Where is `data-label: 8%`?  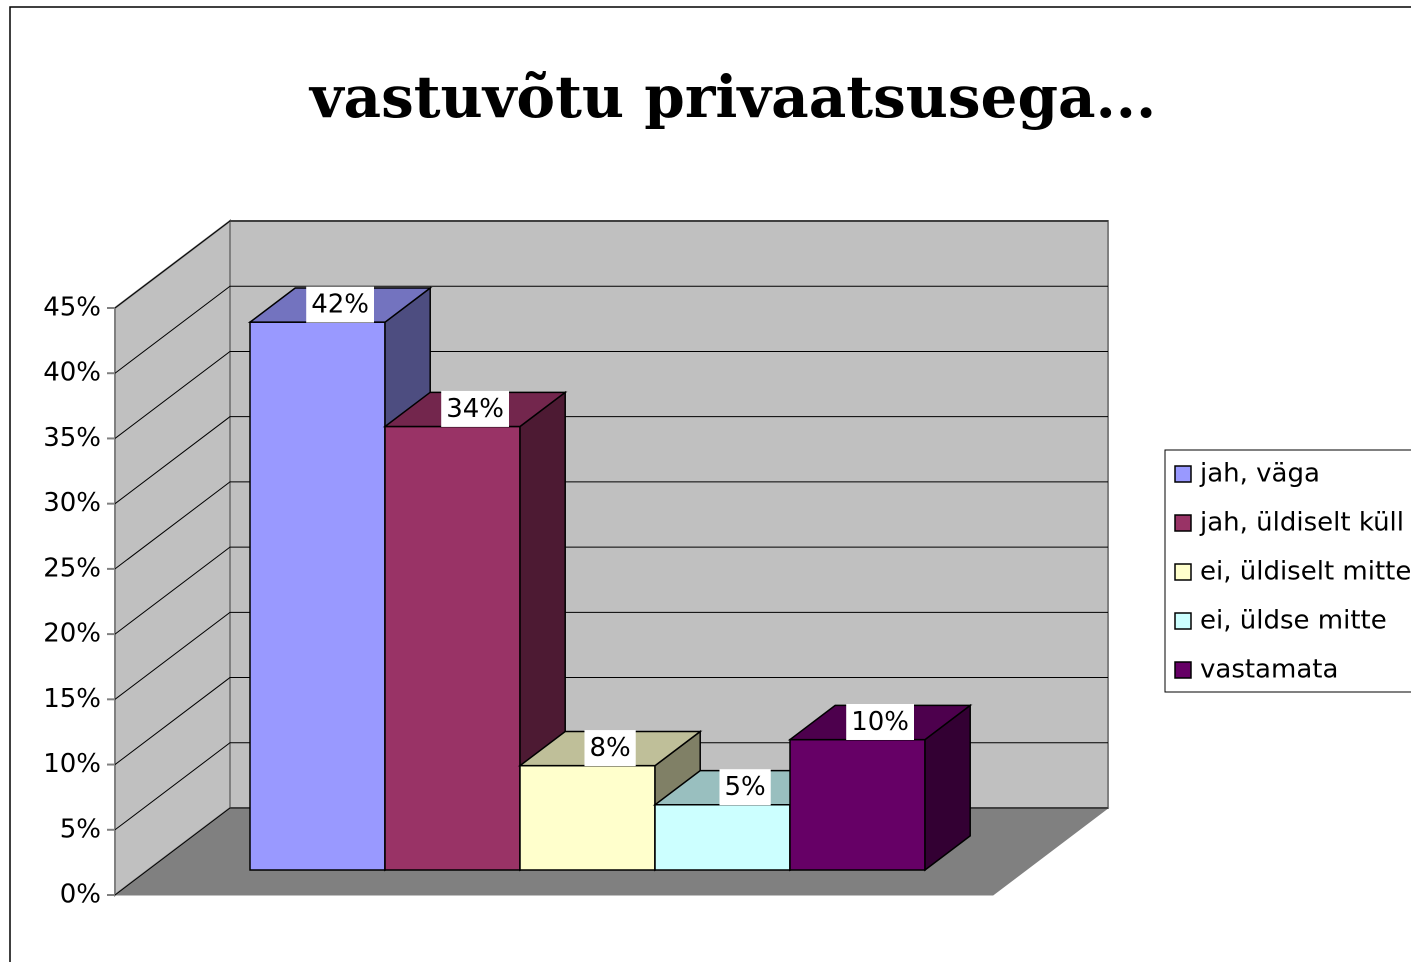 data-label: 8% is located at coordinates (609, 748).